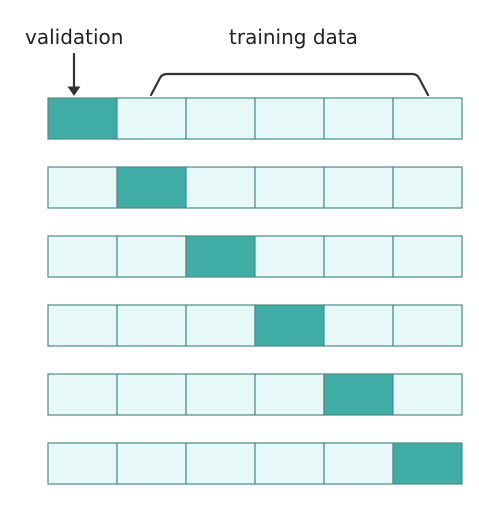 The height and width of the screenshot is (507, 479). I want to click on validation-label: validation, so click(74, 37).